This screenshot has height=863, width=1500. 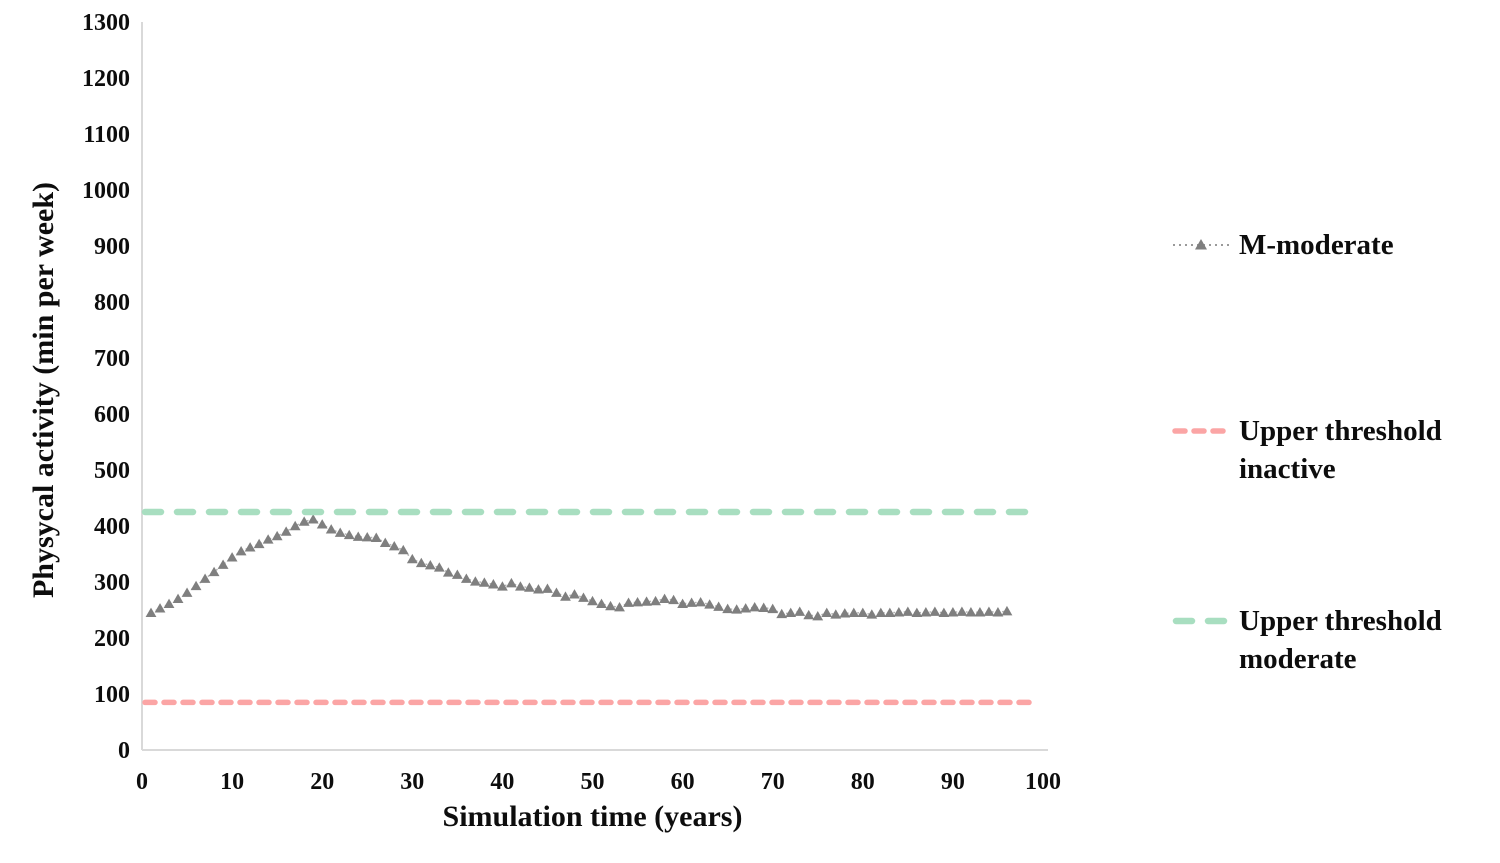 I want to click on y-tick-label: 700, so click(x=112, y=359).